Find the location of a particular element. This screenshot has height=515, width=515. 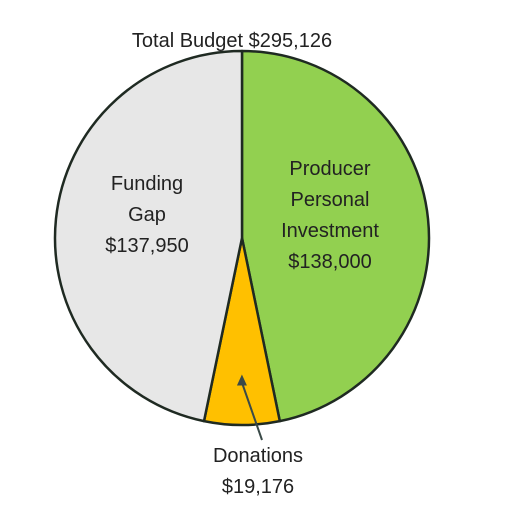

slice-label-producer-personal-investment: Producer Personal Investment $138,000 is located at coordinates (330, 215).